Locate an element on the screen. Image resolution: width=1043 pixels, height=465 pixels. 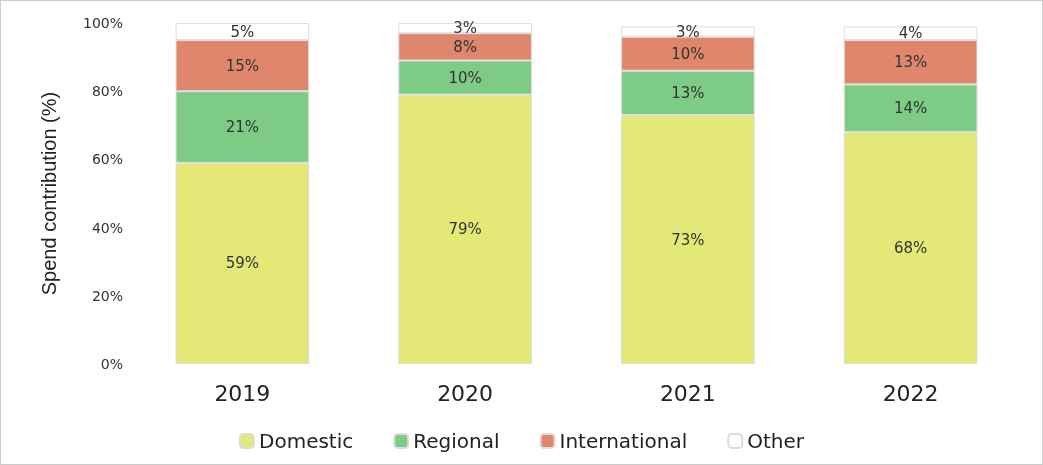
y-tick-label: 100% is located at coordinates (102, 23).